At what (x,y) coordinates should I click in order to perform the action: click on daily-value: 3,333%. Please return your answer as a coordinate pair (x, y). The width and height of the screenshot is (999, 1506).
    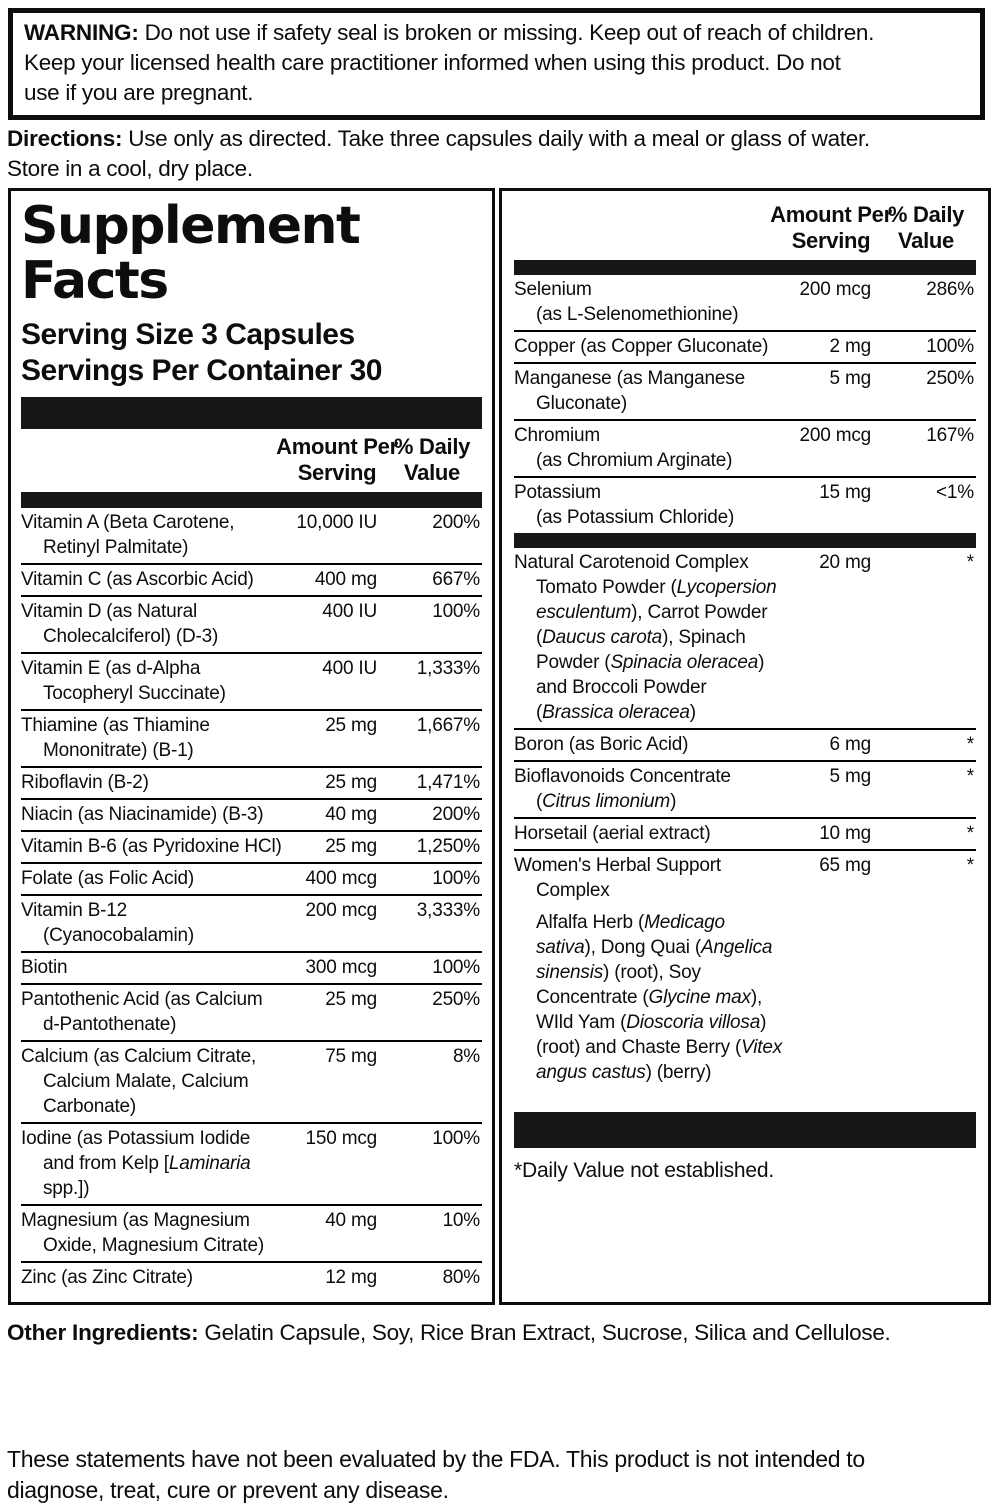
    Looking at the image, I should click on (448, 910).